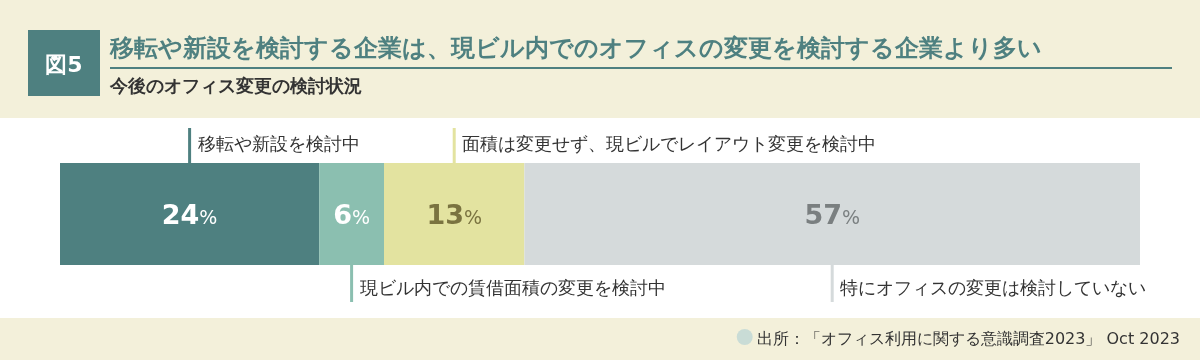 Image resolution: width=1200 pixels, height=360 pixels. Describe the element at coordinates (993, 287) in the screenshot. I see `legend-label: 特にオフィスの変更は検討していない` at that location.